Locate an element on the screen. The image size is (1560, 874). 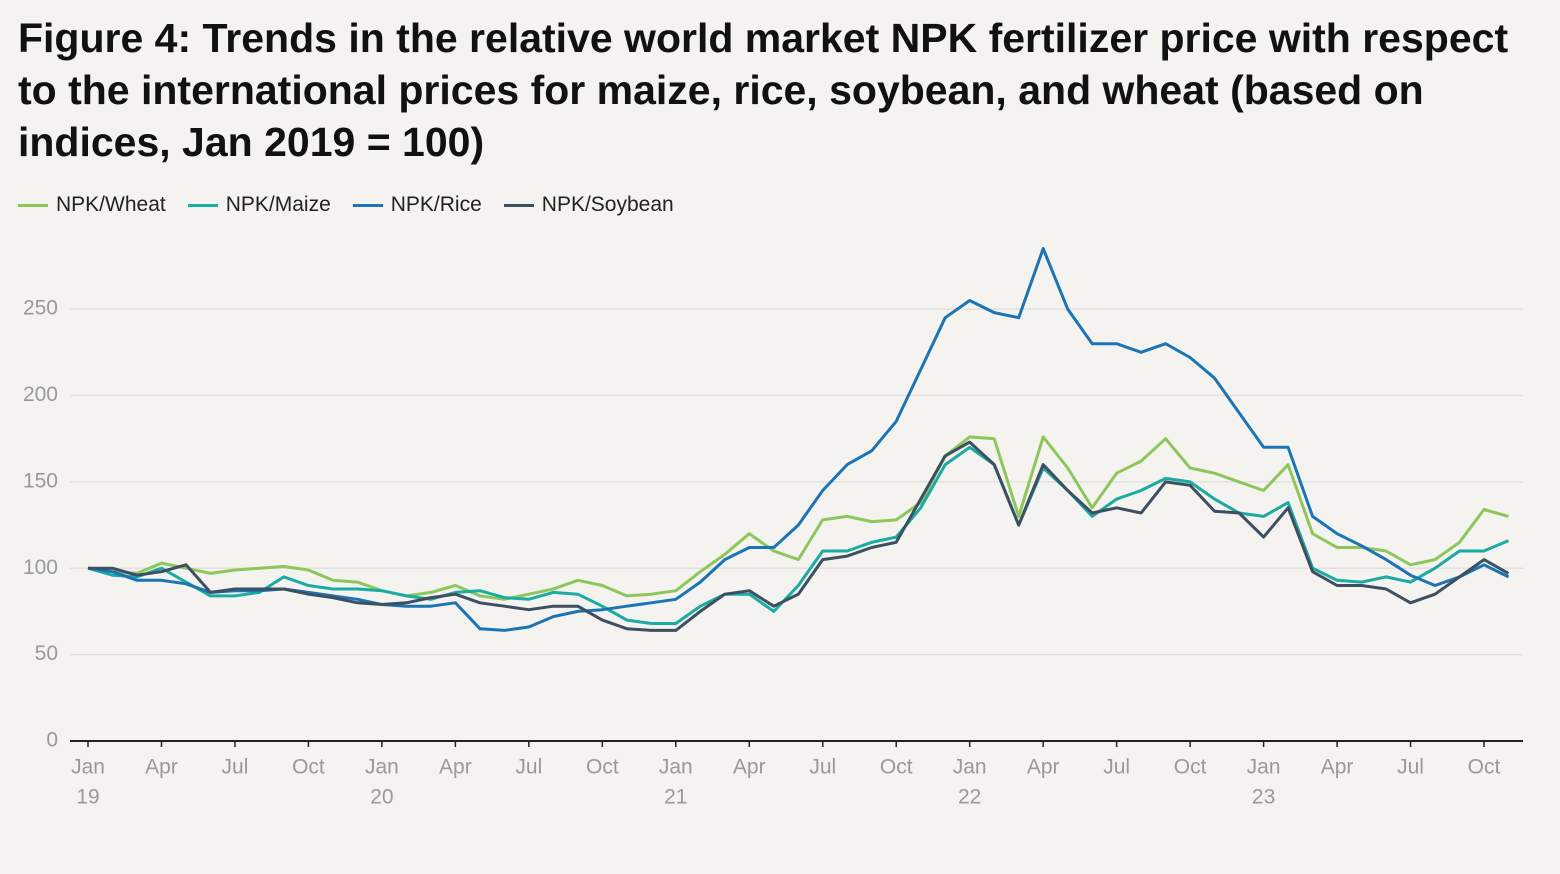
y-tick-label: 50 is located at coordinates (46, 653).